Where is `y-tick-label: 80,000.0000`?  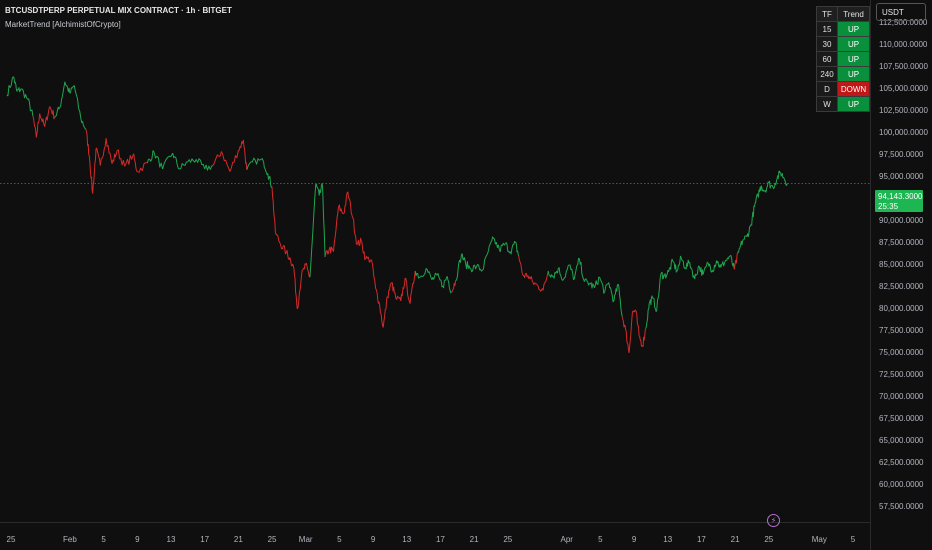
y-tick-label: 80,000.0000 is located at coordinates (901, 308).